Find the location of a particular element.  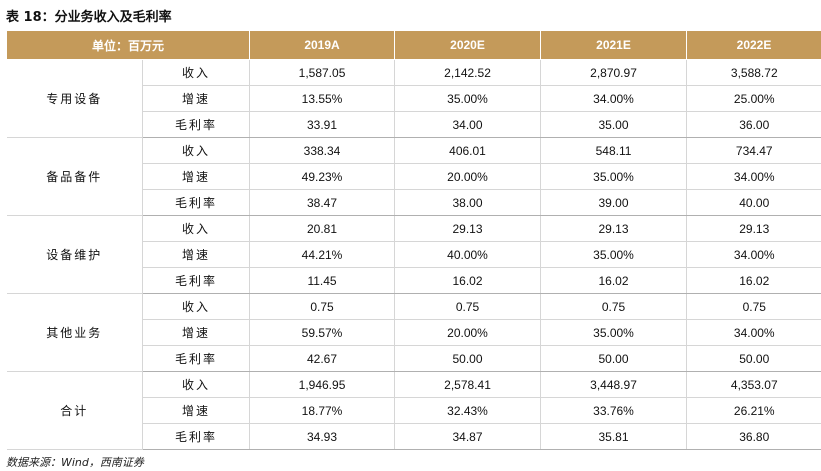

table-row: 毛利率 38.47 38.00 39.00 40.00 is located at coordinates (414, 202).